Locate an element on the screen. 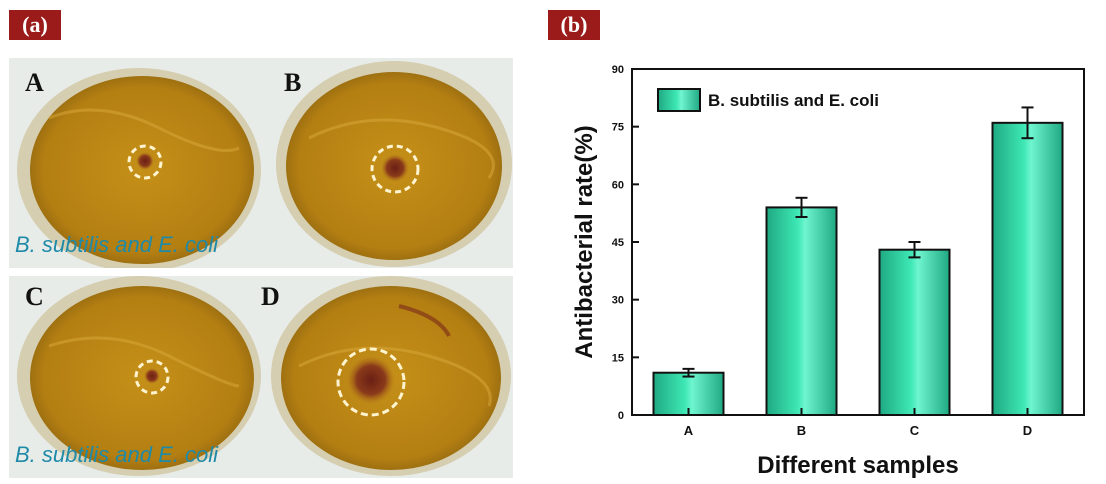 This screenshot has width=1106, height=484. plate-a-letter: A is located at coordinates (34, 82).